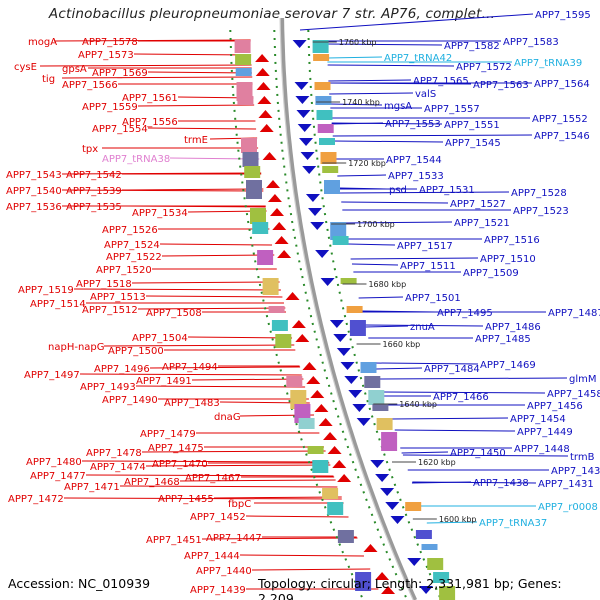 This screenshot has height=600, width=600. I want to click on right-gene-label: APP7_1486, so click(513, 327).